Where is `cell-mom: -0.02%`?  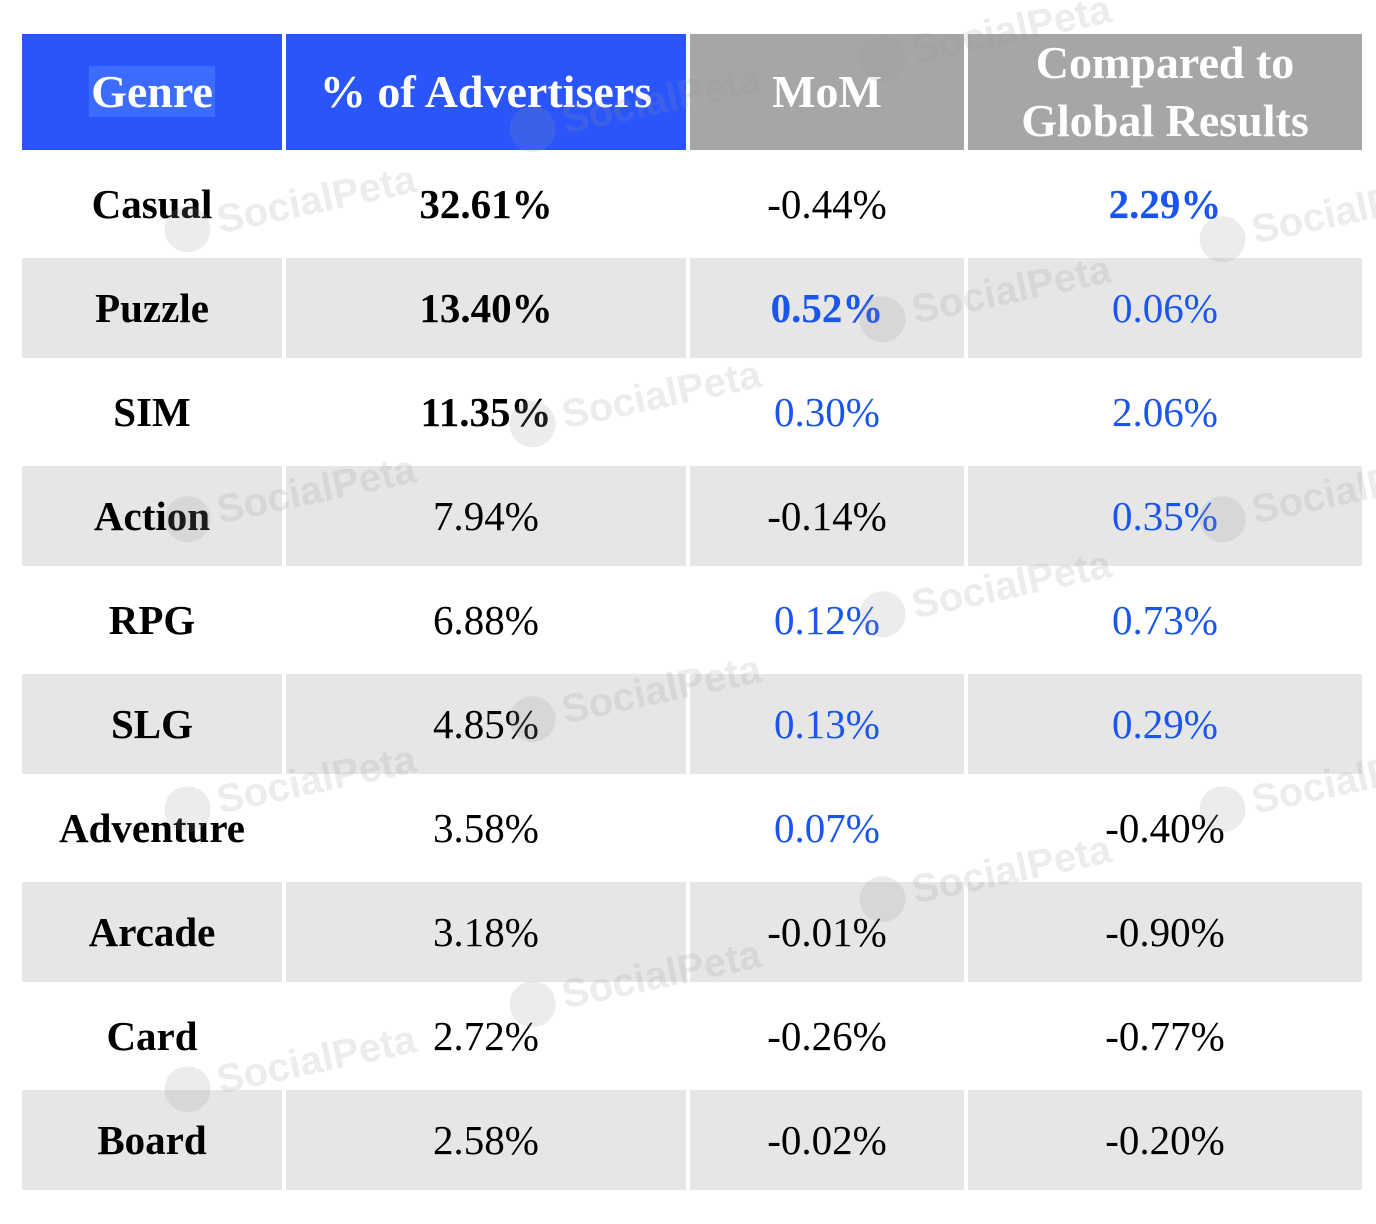
cell-mom: -0.02% is located at coordinates (829, 1142).